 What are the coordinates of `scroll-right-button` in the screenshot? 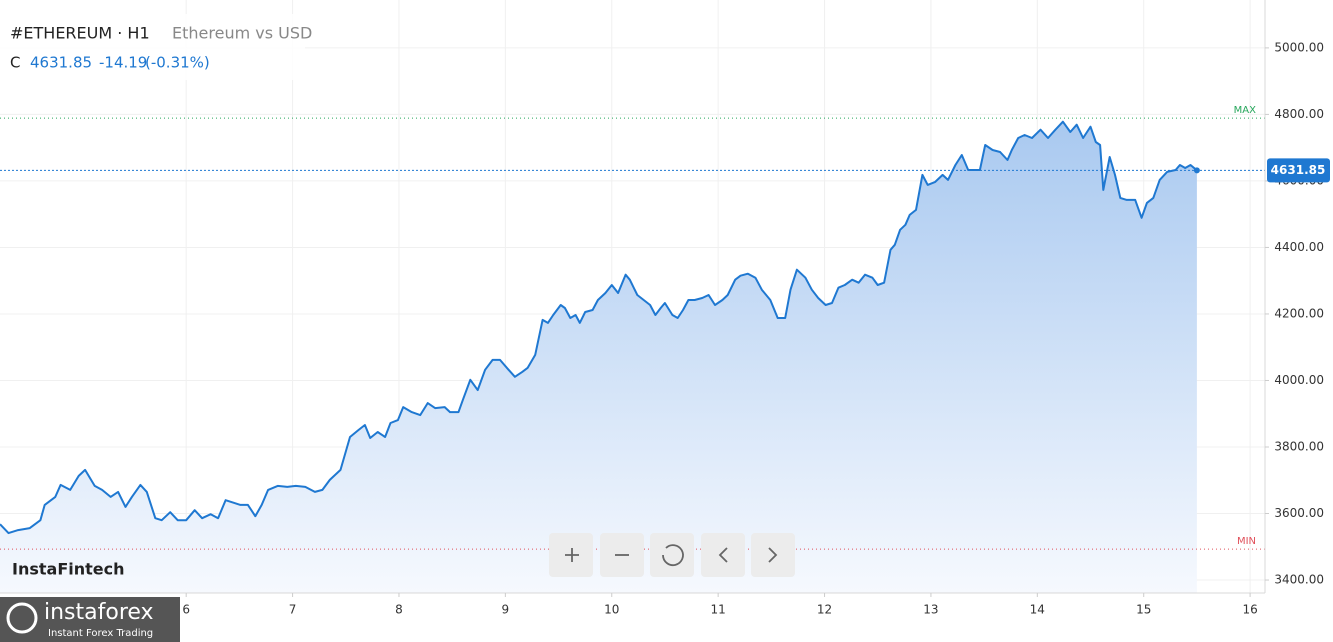 It's located at (773, 555).